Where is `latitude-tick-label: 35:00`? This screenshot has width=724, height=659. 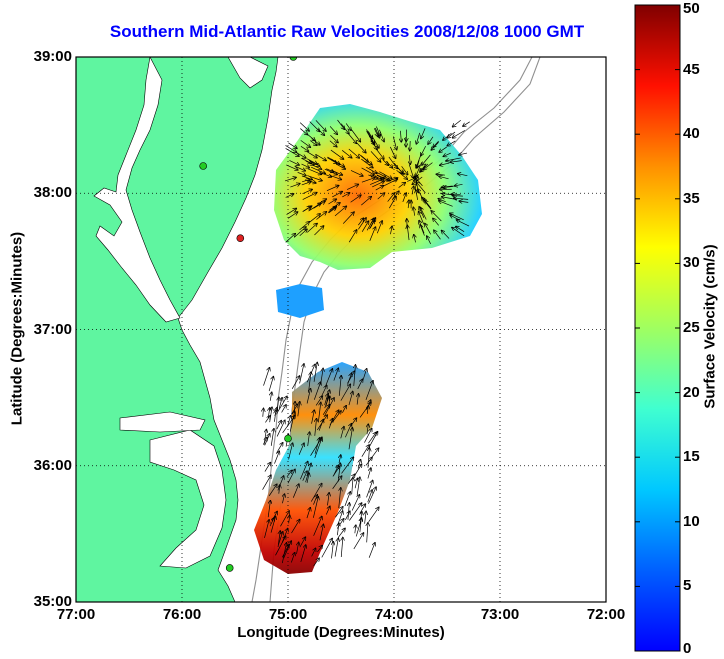
latitude-tick-label: 35:00 is located at coordinates (52, 601).